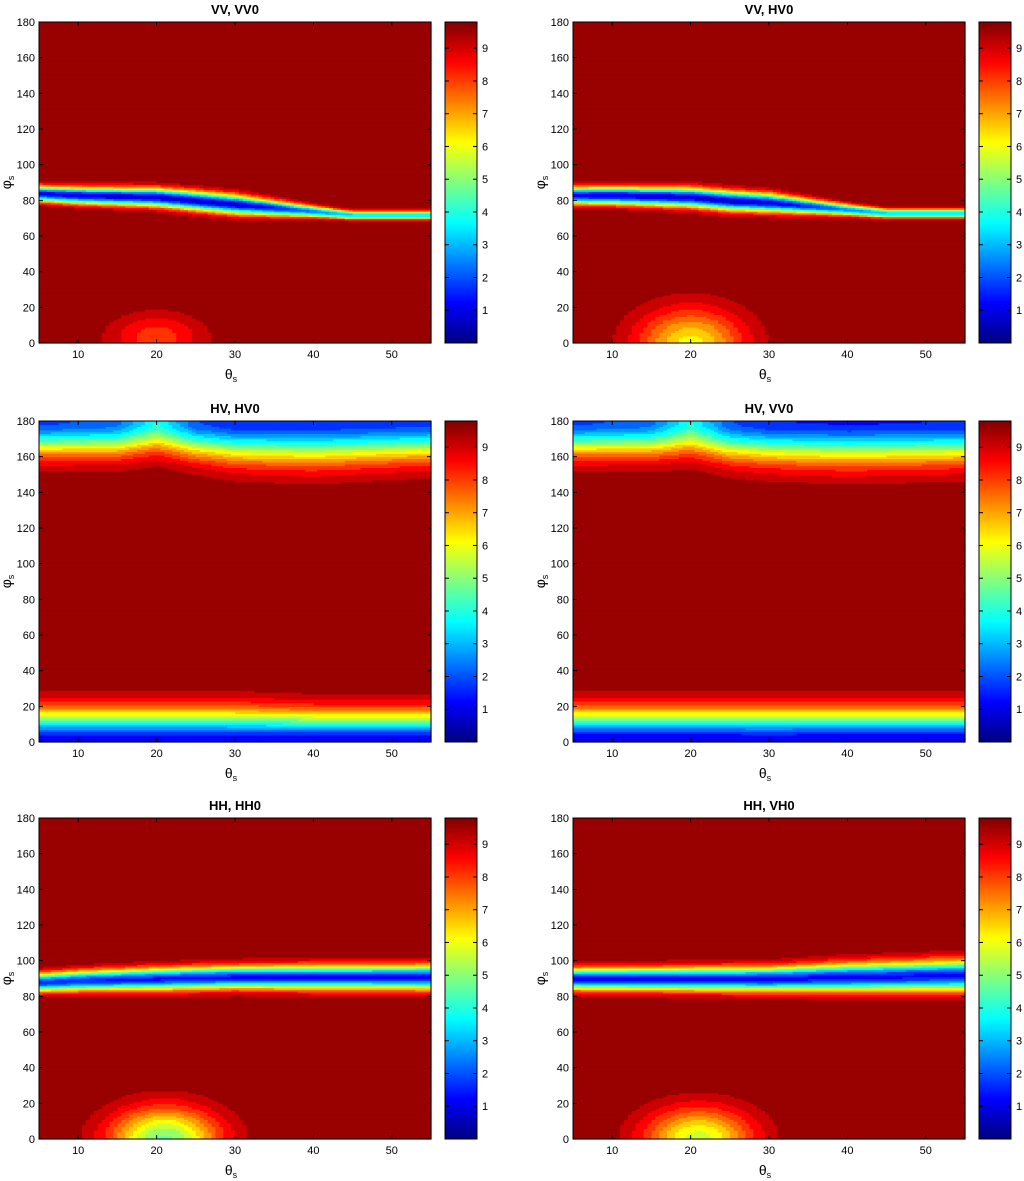  What do you see at coordinates (560, 130) in the screenshot?
I see `y-tick-label: 120` at bounding box center [560, 130].